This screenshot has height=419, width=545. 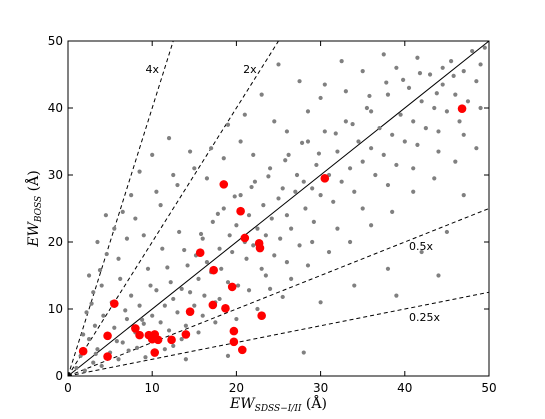 What do you see at coordinates (55, 309) in the screenshot?
I see `y-tick-label: 10` at bounding box center [55, 309].